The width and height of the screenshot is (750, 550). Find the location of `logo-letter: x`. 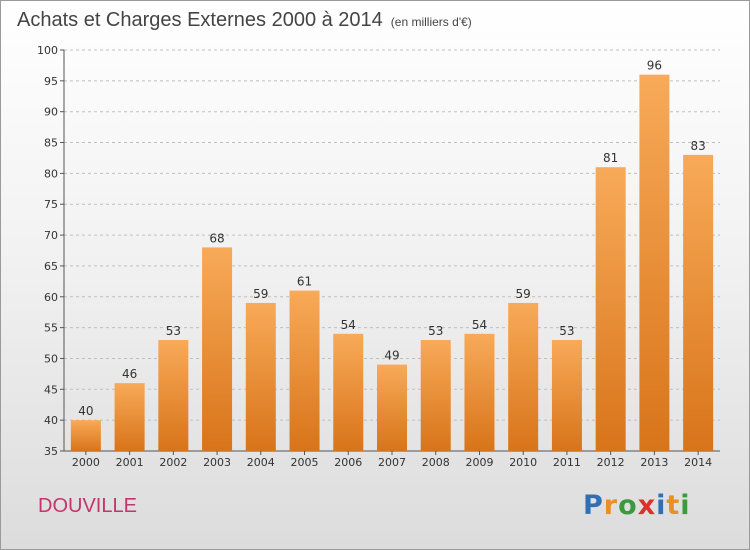

logo-letter: x is located at coordinates (647, 505).